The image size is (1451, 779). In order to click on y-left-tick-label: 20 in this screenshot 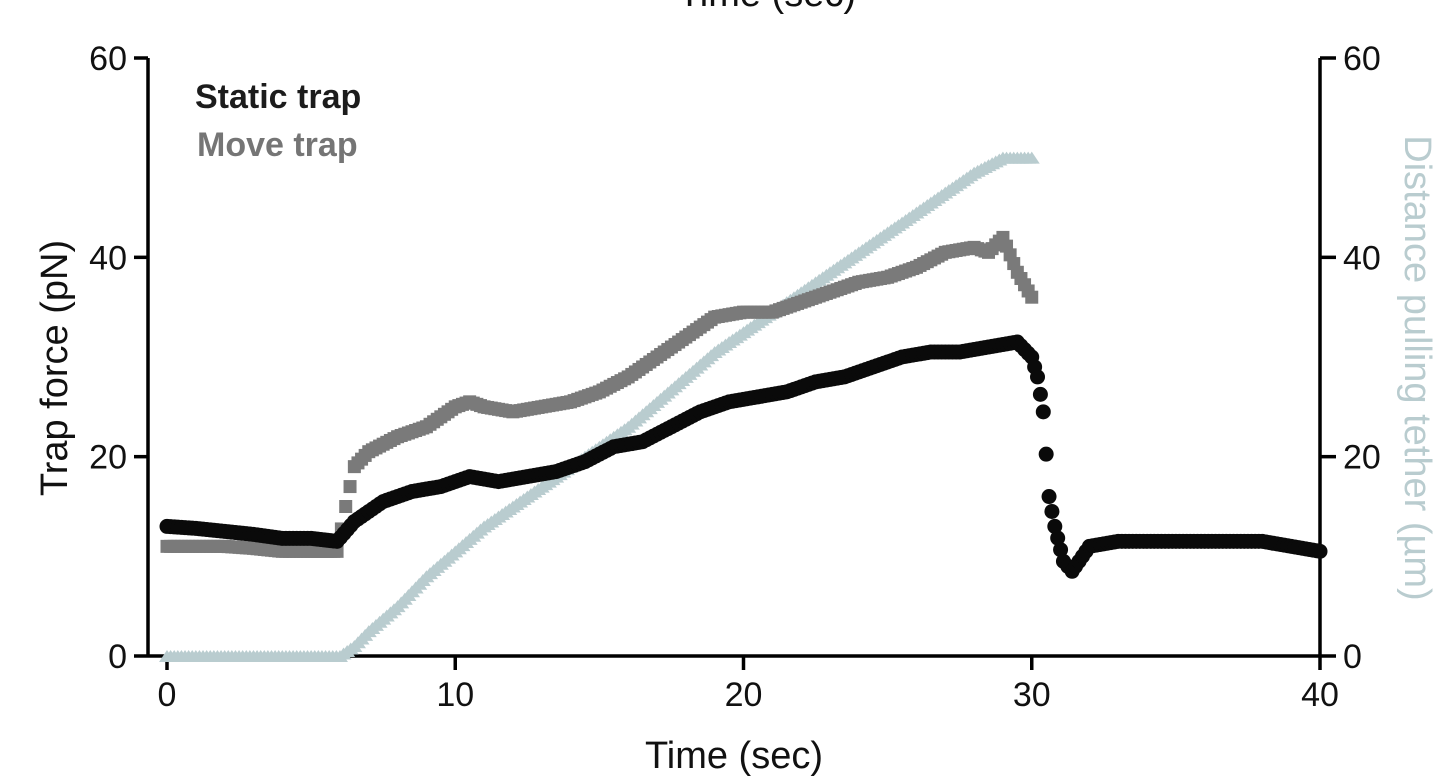, I will do `click(108, 458)`.